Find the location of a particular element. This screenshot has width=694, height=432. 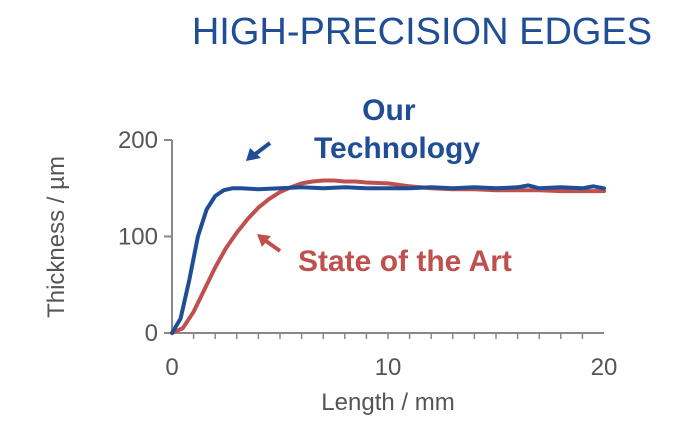

page-title: HIGH-PRECISION EDGES is located at coordinates (422, 32).